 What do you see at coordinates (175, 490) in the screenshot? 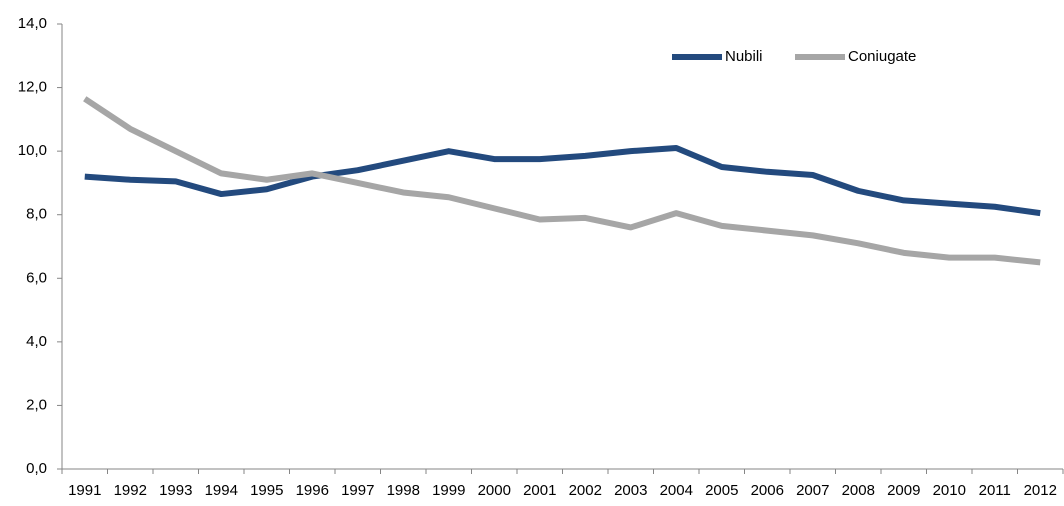
I see `x-tick-label: 1993` at bounding box center [175, 490].